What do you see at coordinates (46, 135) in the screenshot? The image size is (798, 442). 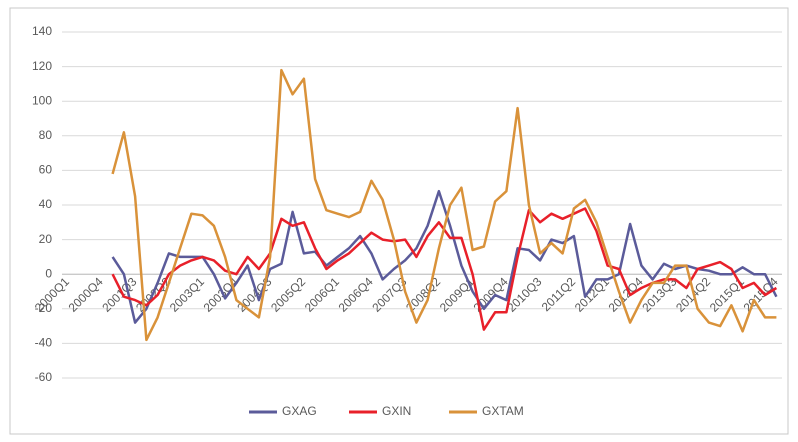 I see `y-tick-label: 80` at bounding box center [46, 135].